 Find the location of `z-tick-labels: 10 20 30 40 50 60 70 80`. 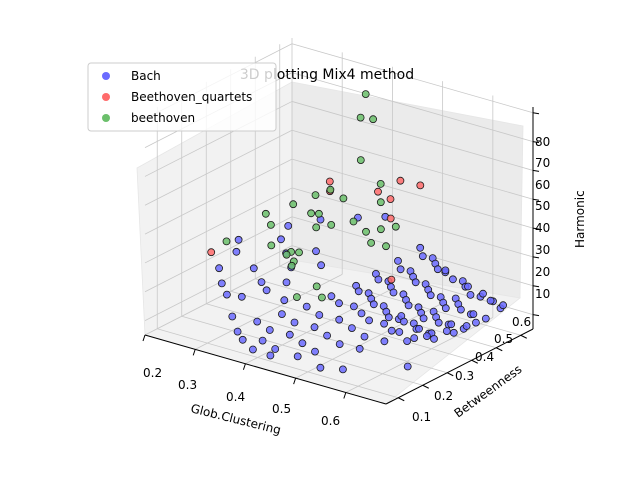

z-tick-labels: 10 20 30 40 50 60 70 80 is located at coordinates (542, 218).